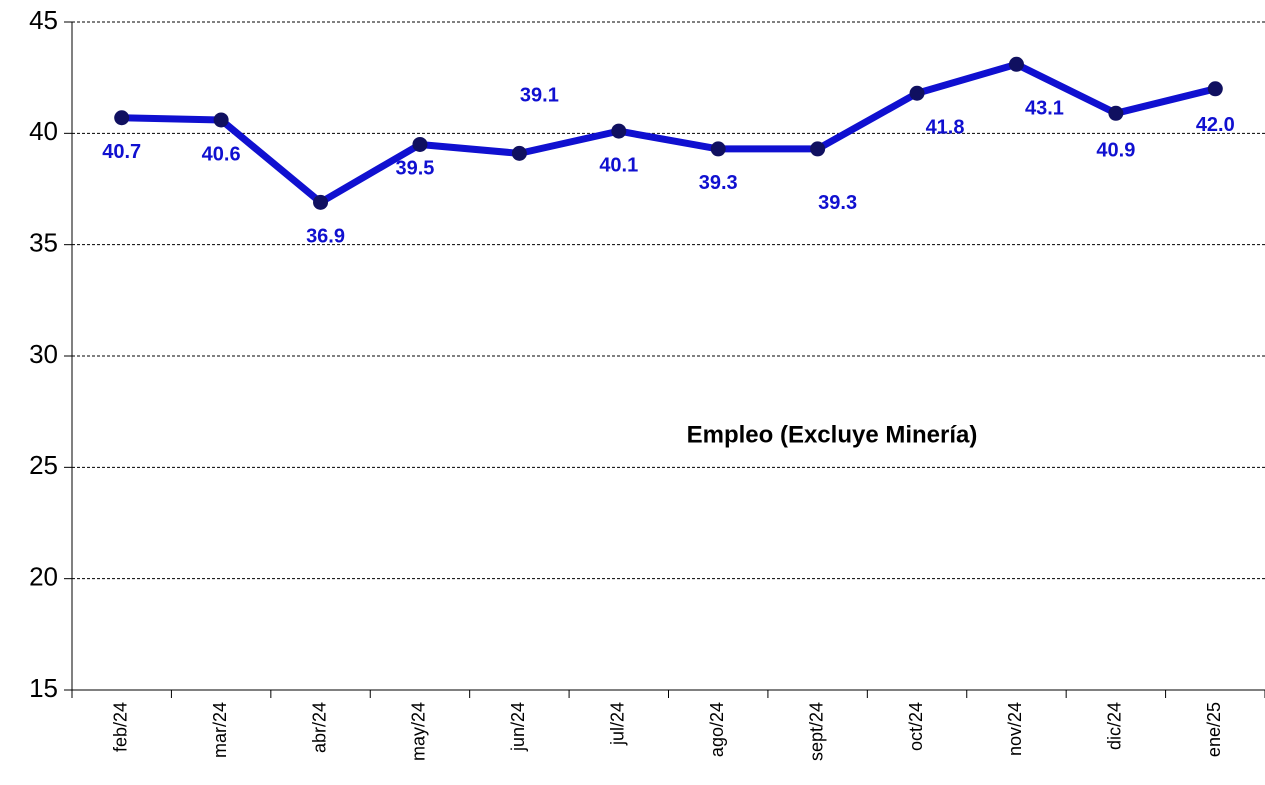 Image resolution: width=1265 pixels, height=785 pixels. What do you see at coordinates (43, 465) in the screenshot?
I see `y-tick-label: 25` at bounding box center [43, 465].